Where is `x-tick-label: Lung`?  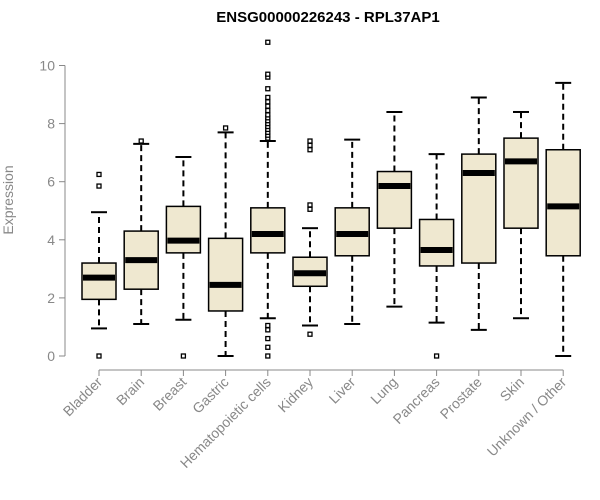
x-tick-label: Lung is located at coordinates (383, 390).